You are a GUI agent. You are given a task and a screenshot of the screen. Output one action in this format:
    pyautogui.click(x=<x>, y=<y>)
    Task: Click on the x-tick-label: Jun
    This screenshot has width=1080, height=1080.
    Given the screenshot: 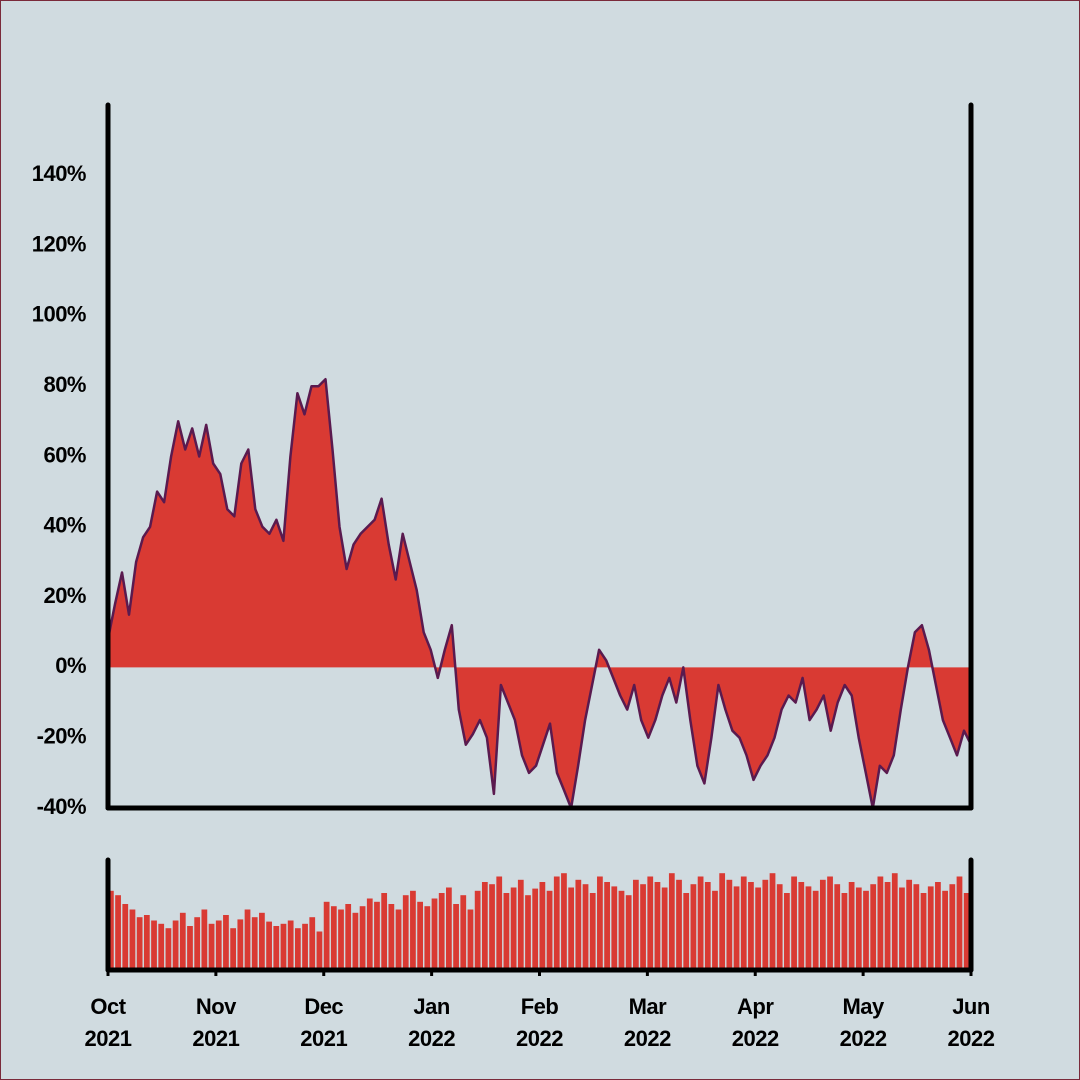 What is the action you would take?
    pyautogui.click(x=971, y=1006)
    